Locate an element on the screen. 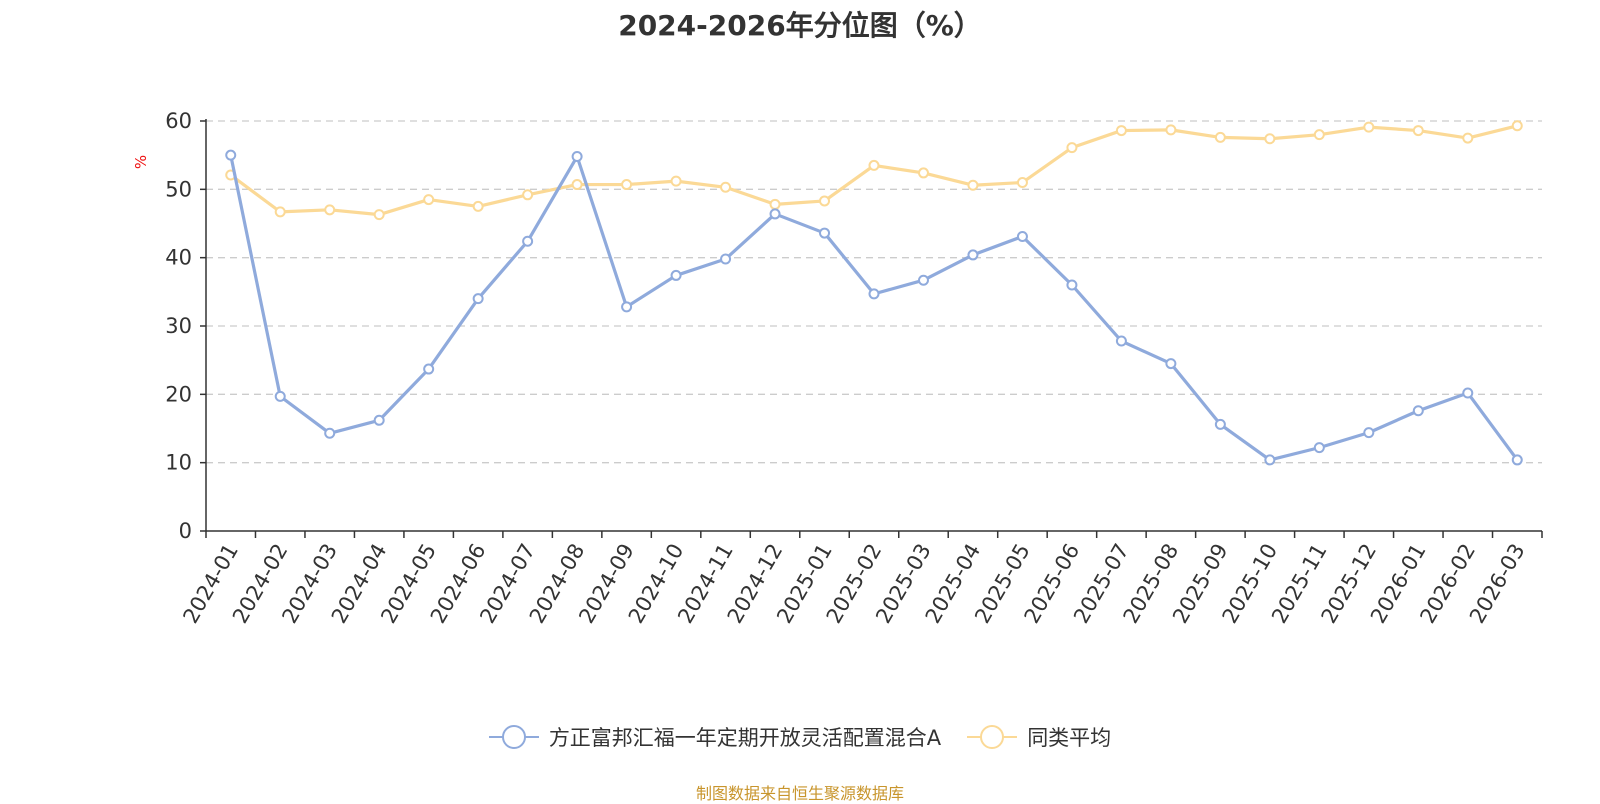  y-tick-label: 10 is located at coordinates (178, 463).